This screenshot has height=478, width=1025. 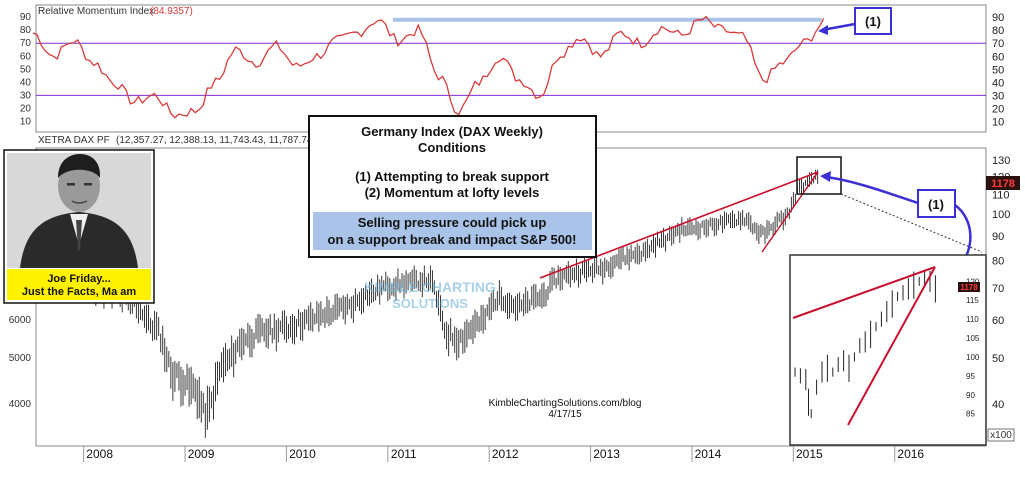 What do you see at coordinates (998, 405) in the screenshot?
I see `price-tick-right: 40` at bounding box center [998, 405].